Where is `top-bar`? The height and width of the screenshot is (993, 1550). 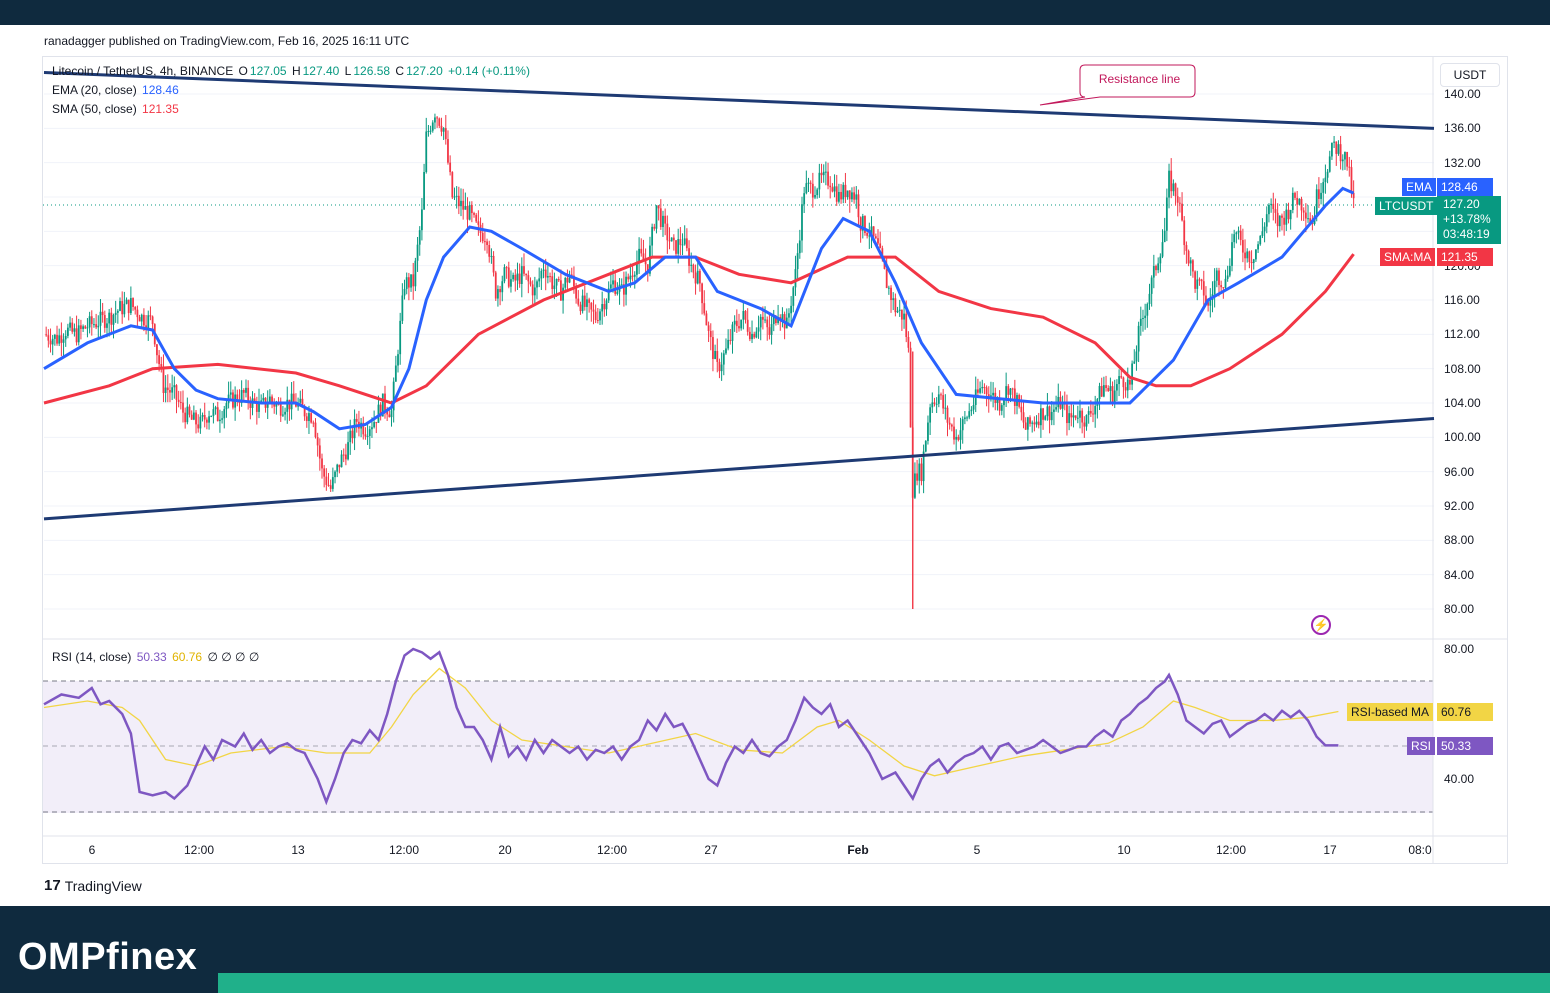 top-bar is located at coordinates (775, 12).